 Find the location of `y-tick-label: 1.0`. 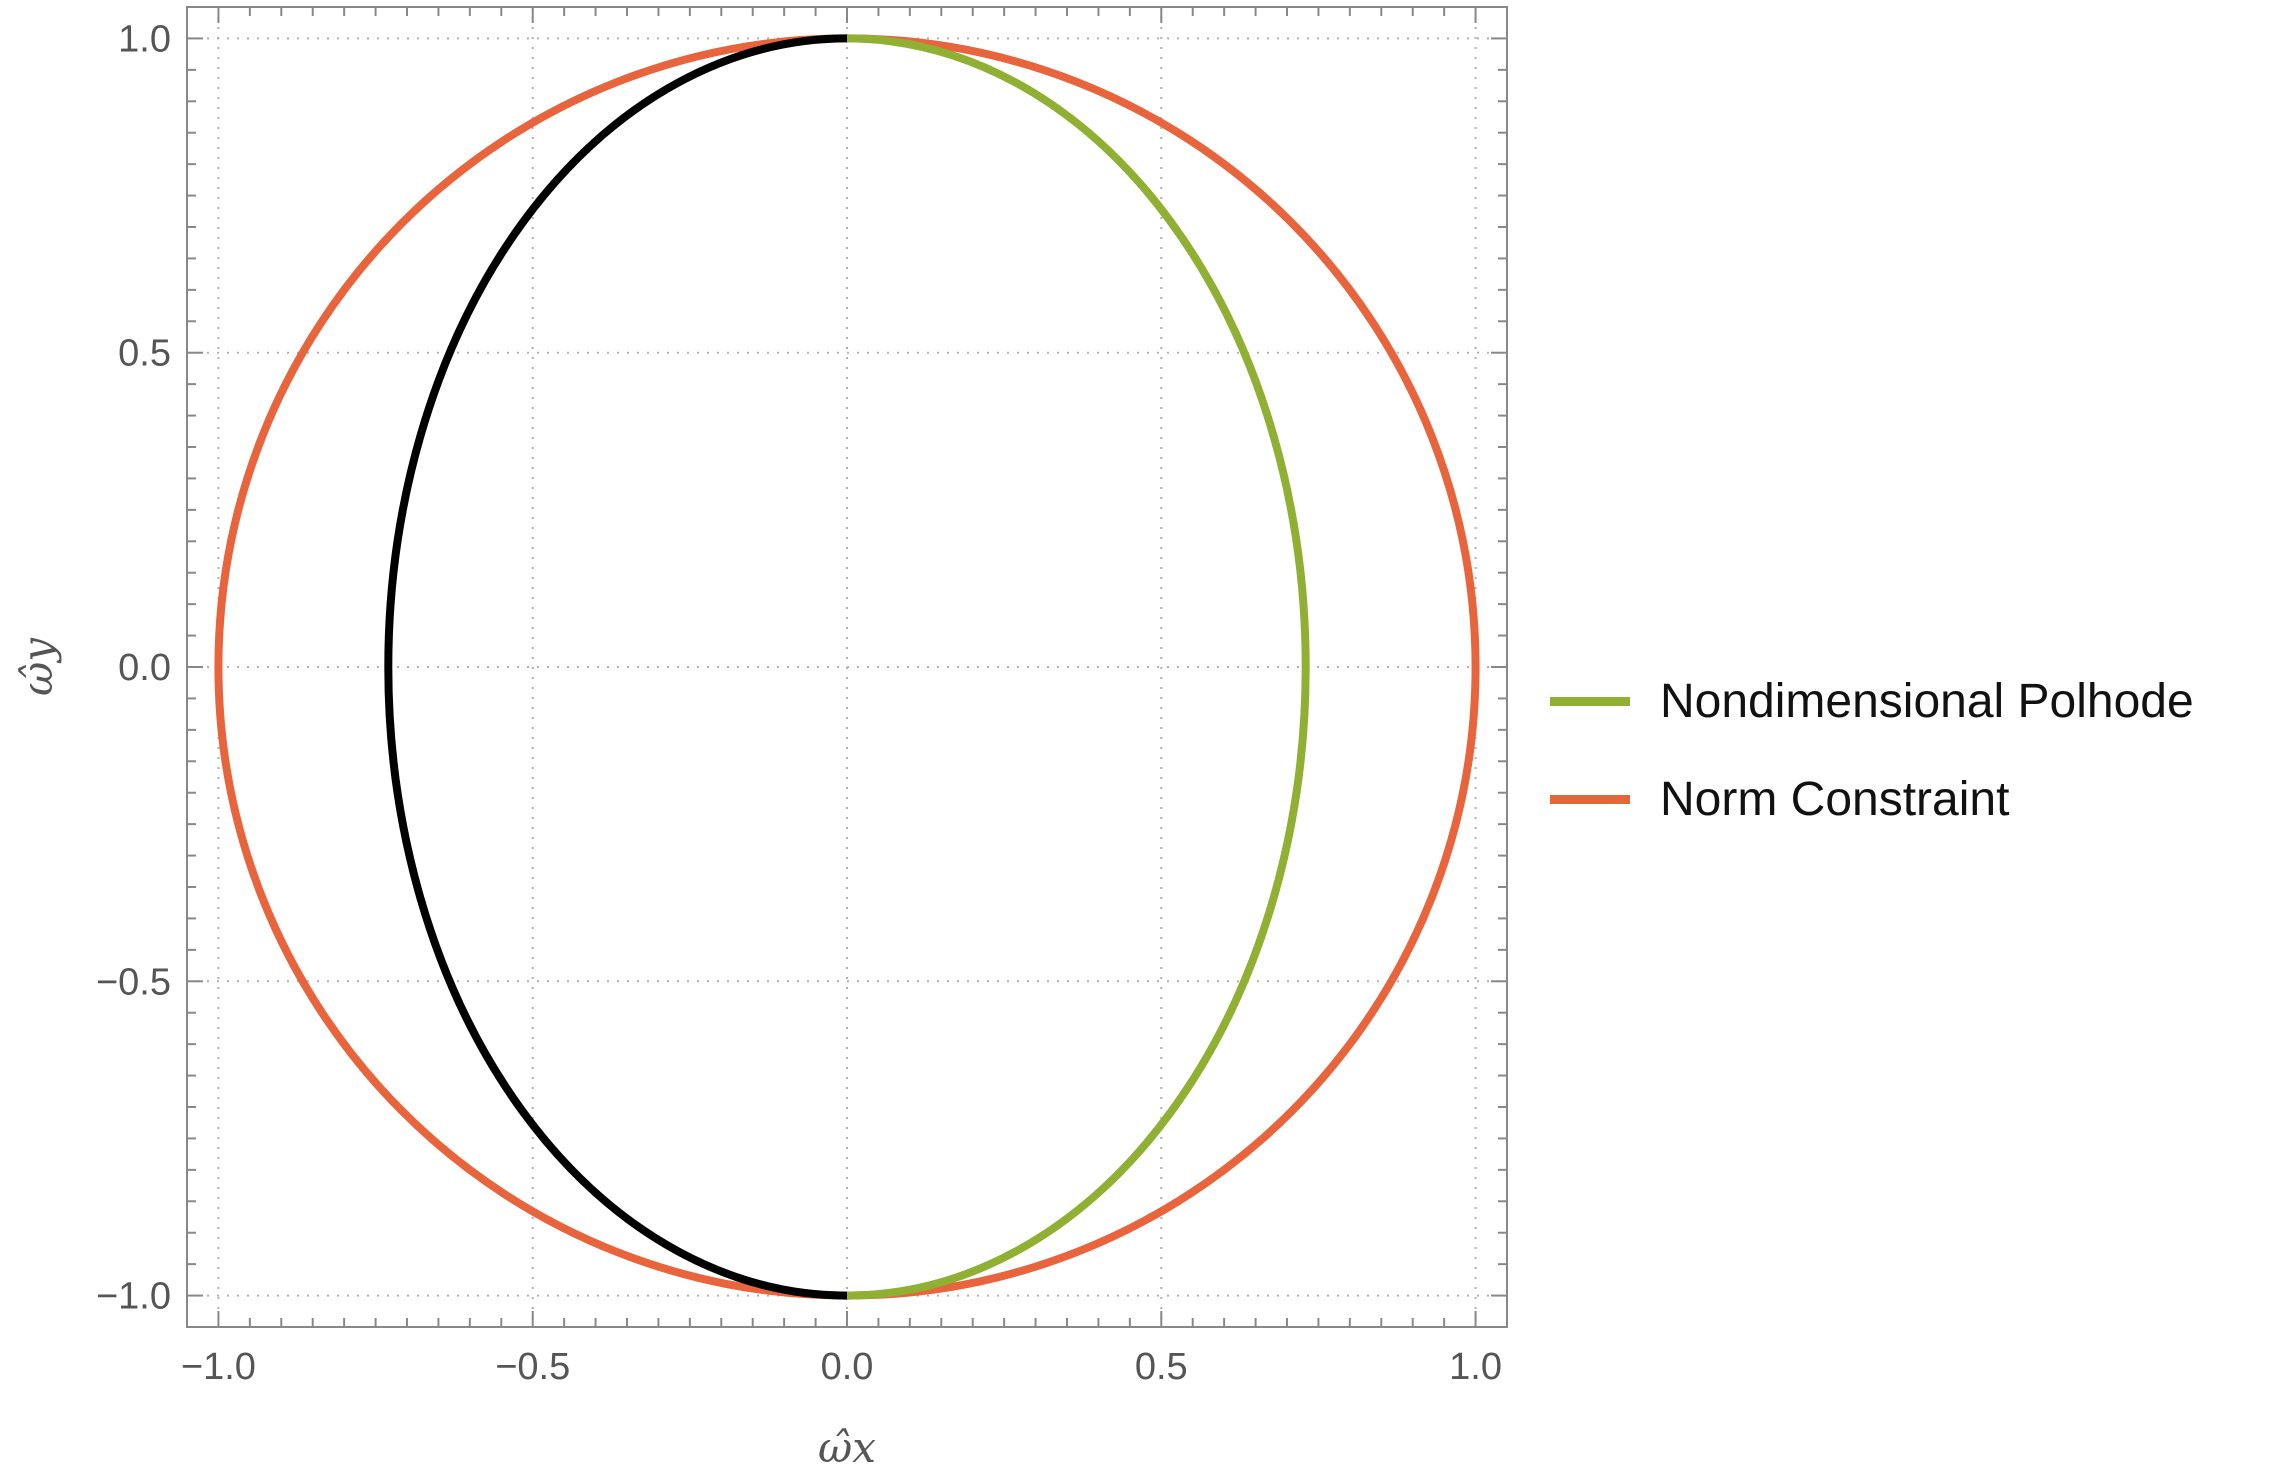

y-tick-label: 1.0 is located at coordinates (144, 39).